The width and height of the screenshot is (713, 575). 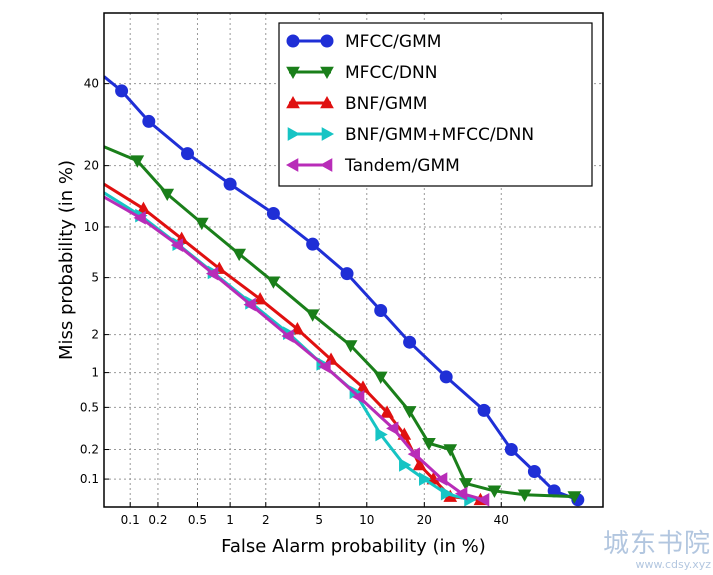 What do you see at coordinates (66, 260) in the screenshot?
I see `y-axis-label: Miss probability (in %)` at bounding box center [66, 260].